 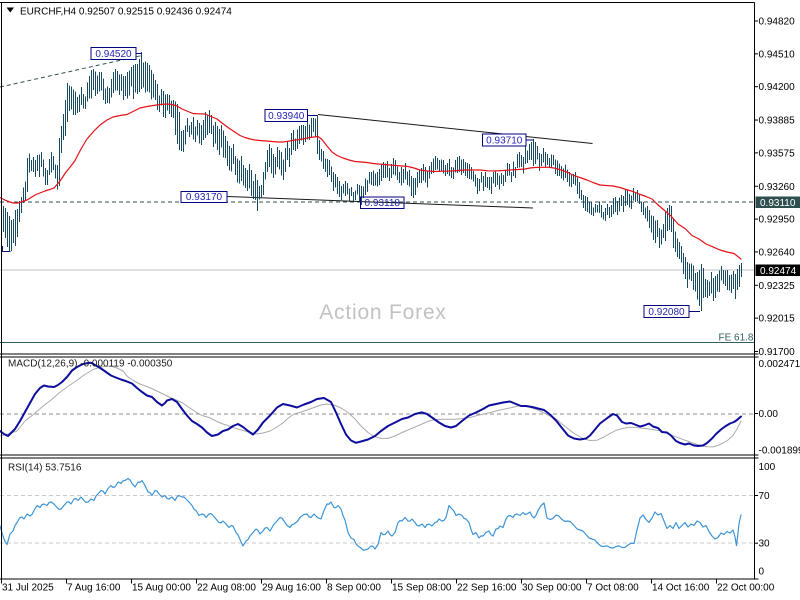 I want to click on price-box-label: 0.93118, so click(x=383, y=203).